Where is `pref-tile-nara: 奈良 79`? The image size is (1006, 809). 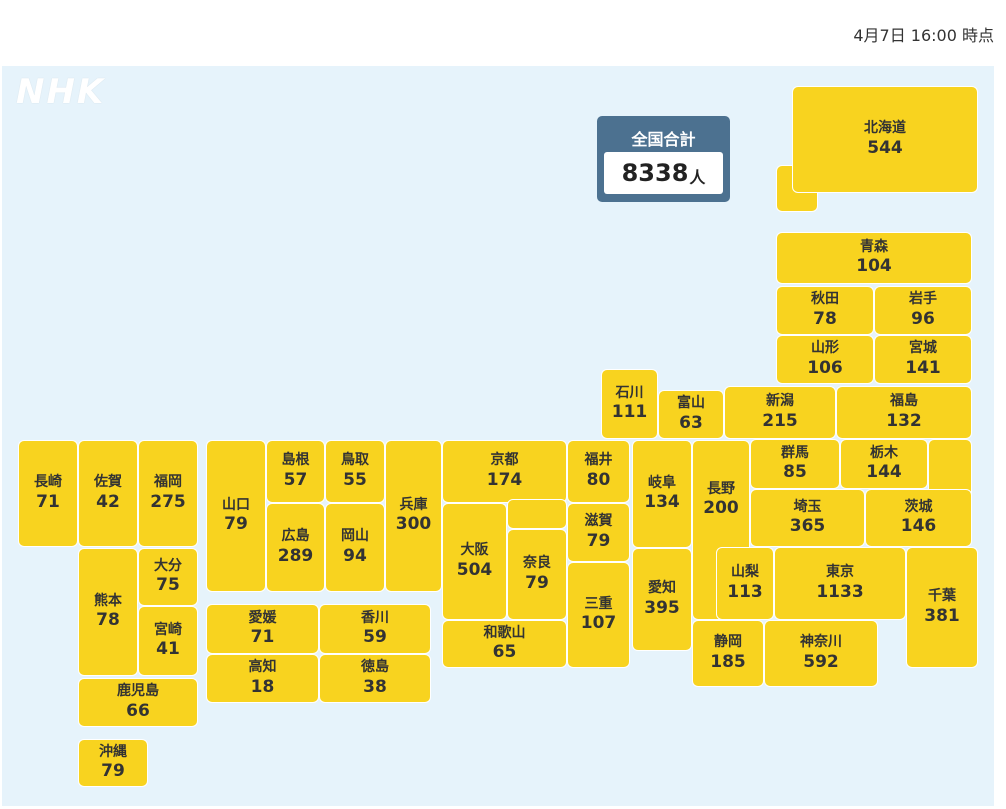
pref-tile-nara: 奈良 79 is located at coordinates (537, 574).